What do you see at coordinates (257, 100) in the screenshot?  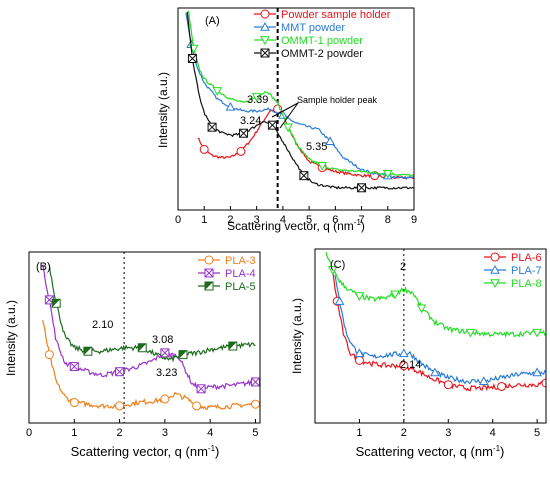 I see `panel-a-annotation-3-39: 3.39` at bounding box center [257, 100].